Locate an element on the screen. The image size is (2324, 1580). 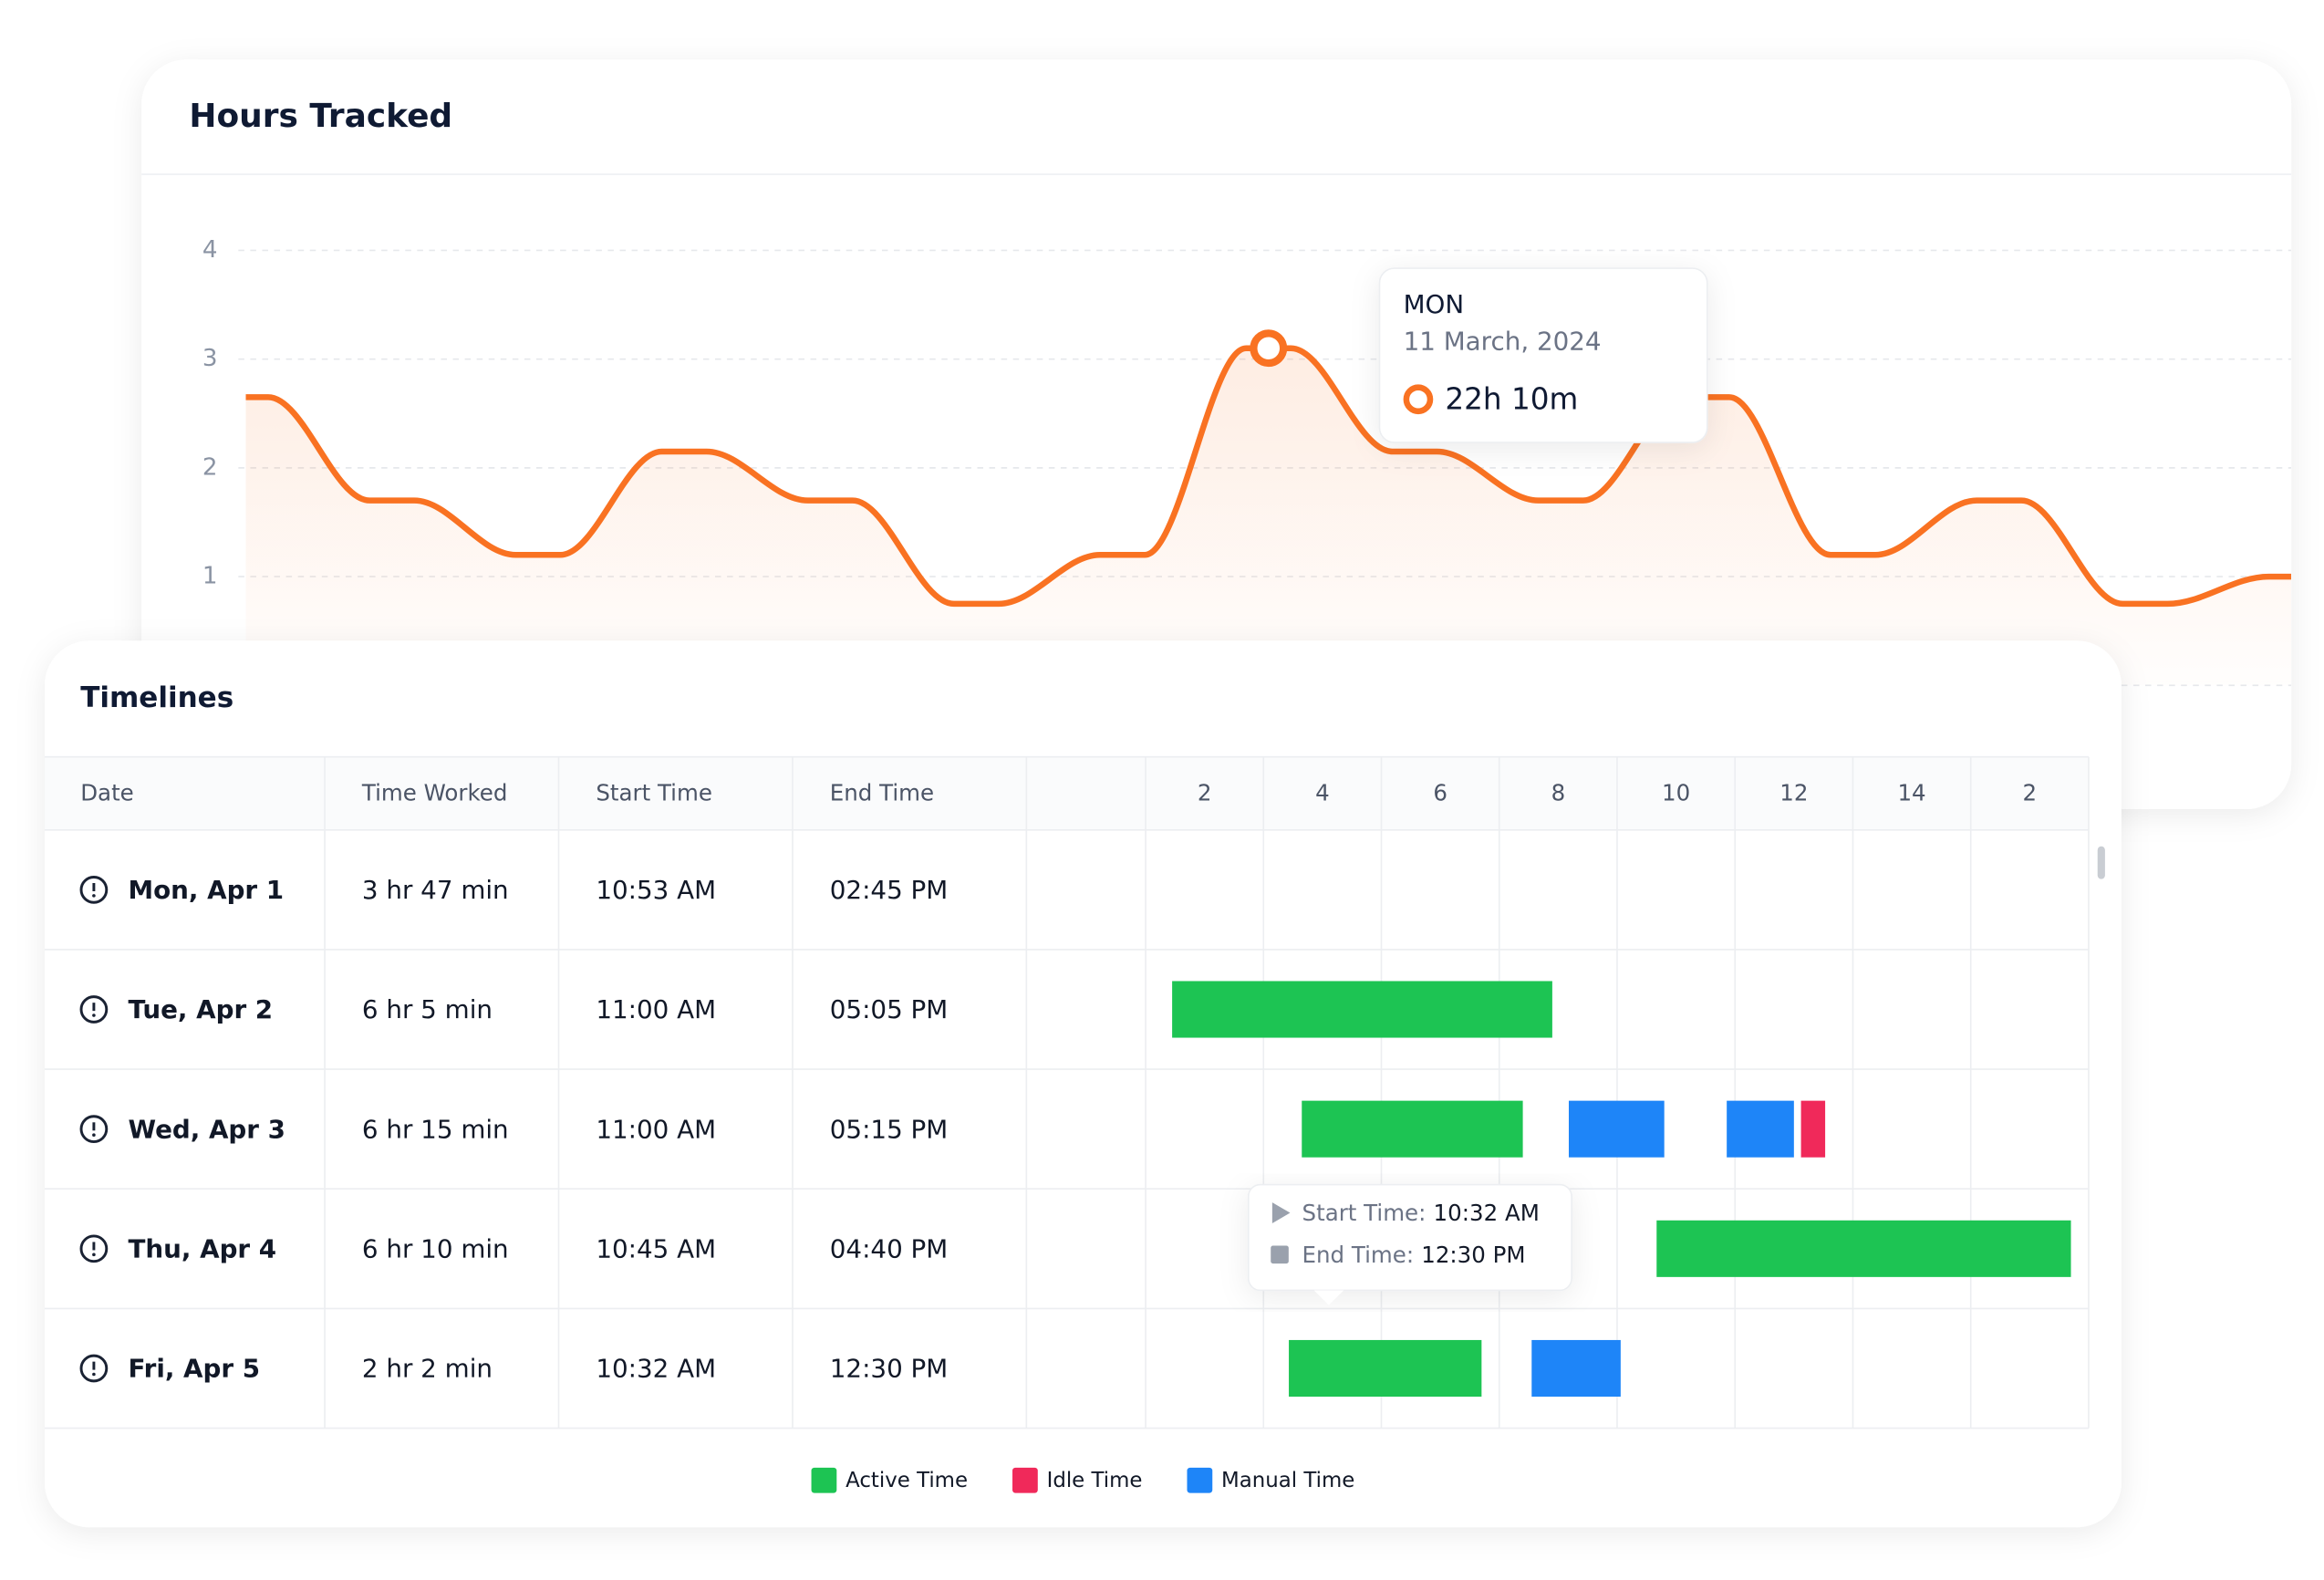
cell-start: 10:53 AM is located at coordinates (656, 890).